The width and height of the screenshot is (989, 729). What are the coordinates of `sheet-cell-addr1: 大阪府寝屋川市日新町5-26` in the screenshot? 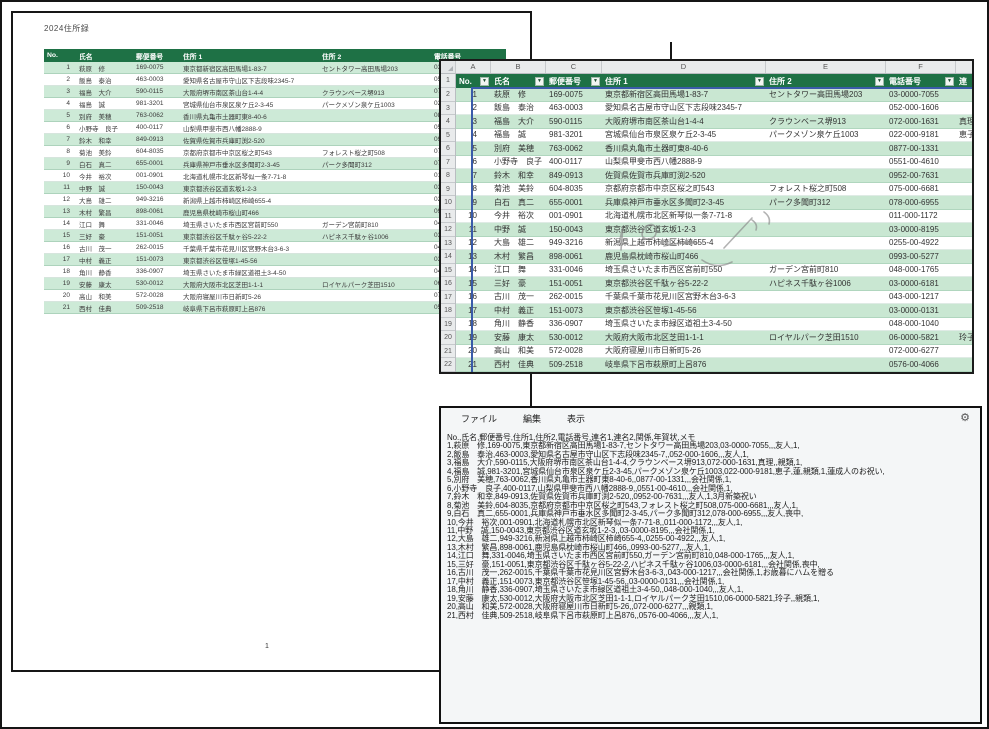 It's located at (653, 351).